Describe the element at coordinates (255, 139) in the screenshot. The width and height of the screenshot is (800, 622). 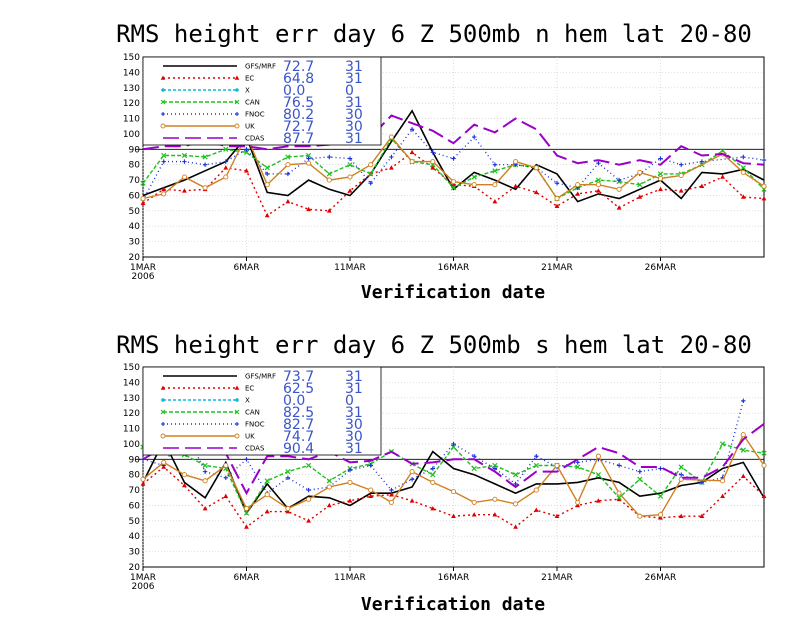
I see `legend-series-name: CDAS` at that location.